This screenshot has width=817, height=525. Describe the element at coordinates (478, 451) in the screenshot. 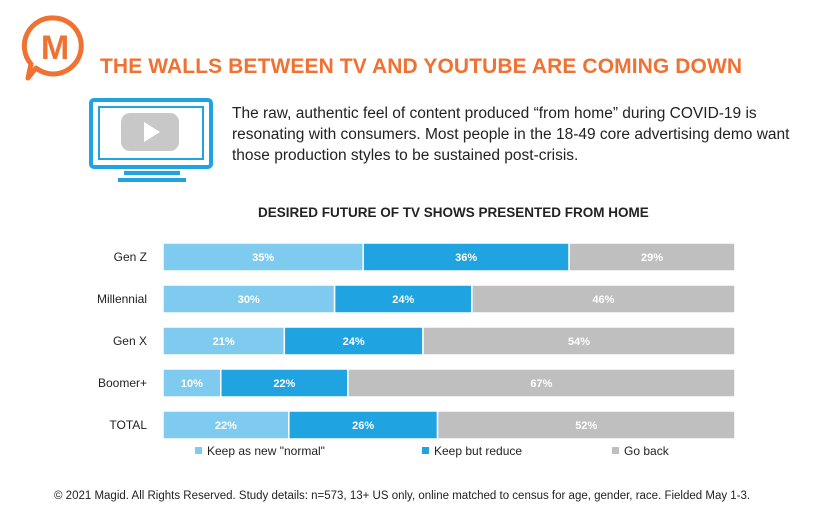

I see `legend-label-keep-but-reduce: Keep but reduce` at that location.